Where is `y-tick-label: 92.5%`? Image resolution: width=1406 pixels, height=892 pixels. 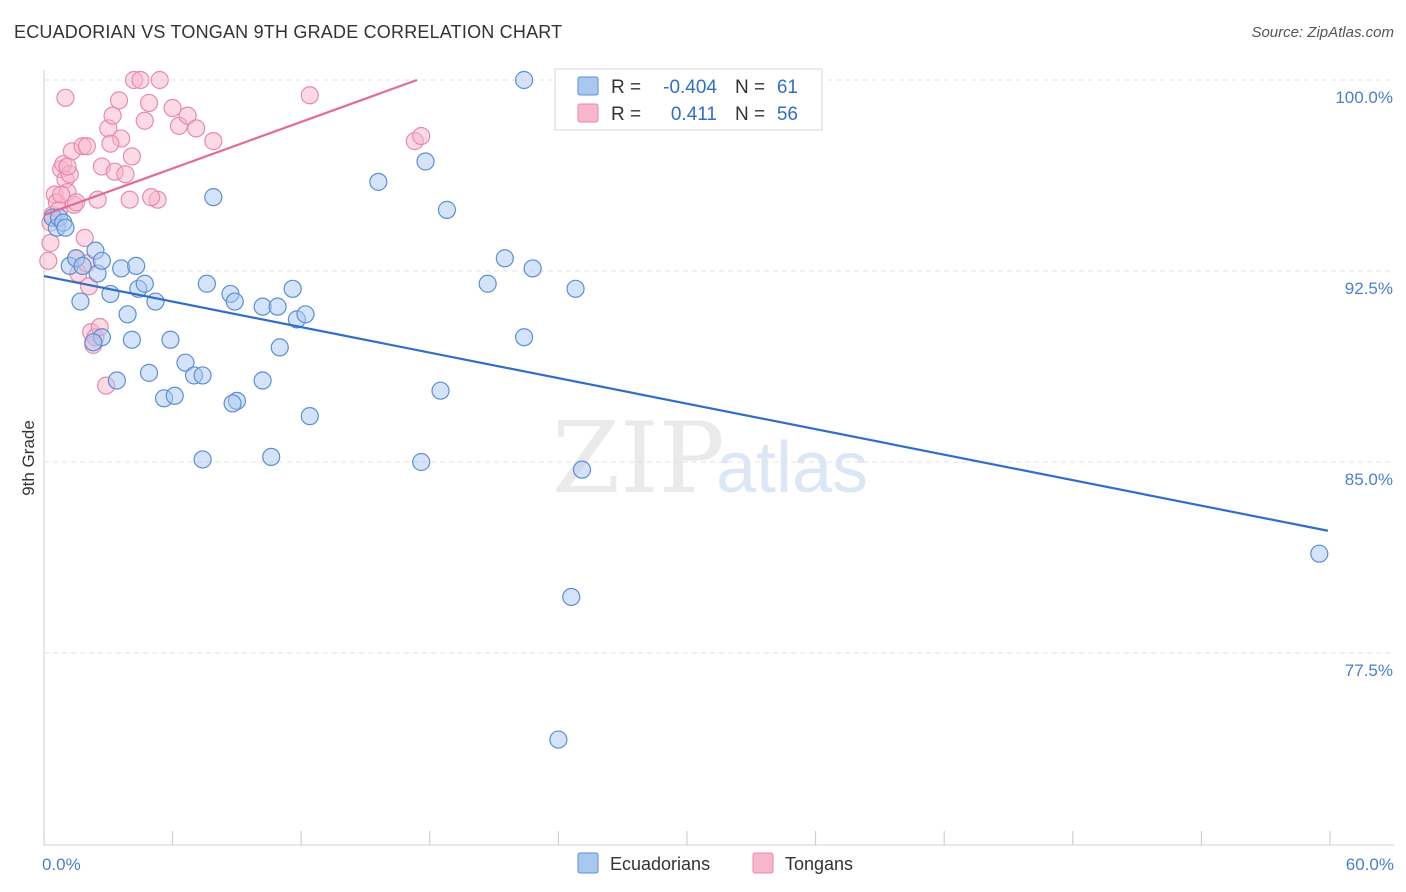 y-tick-label: 92.5% is located at coordinates (1369, 288).